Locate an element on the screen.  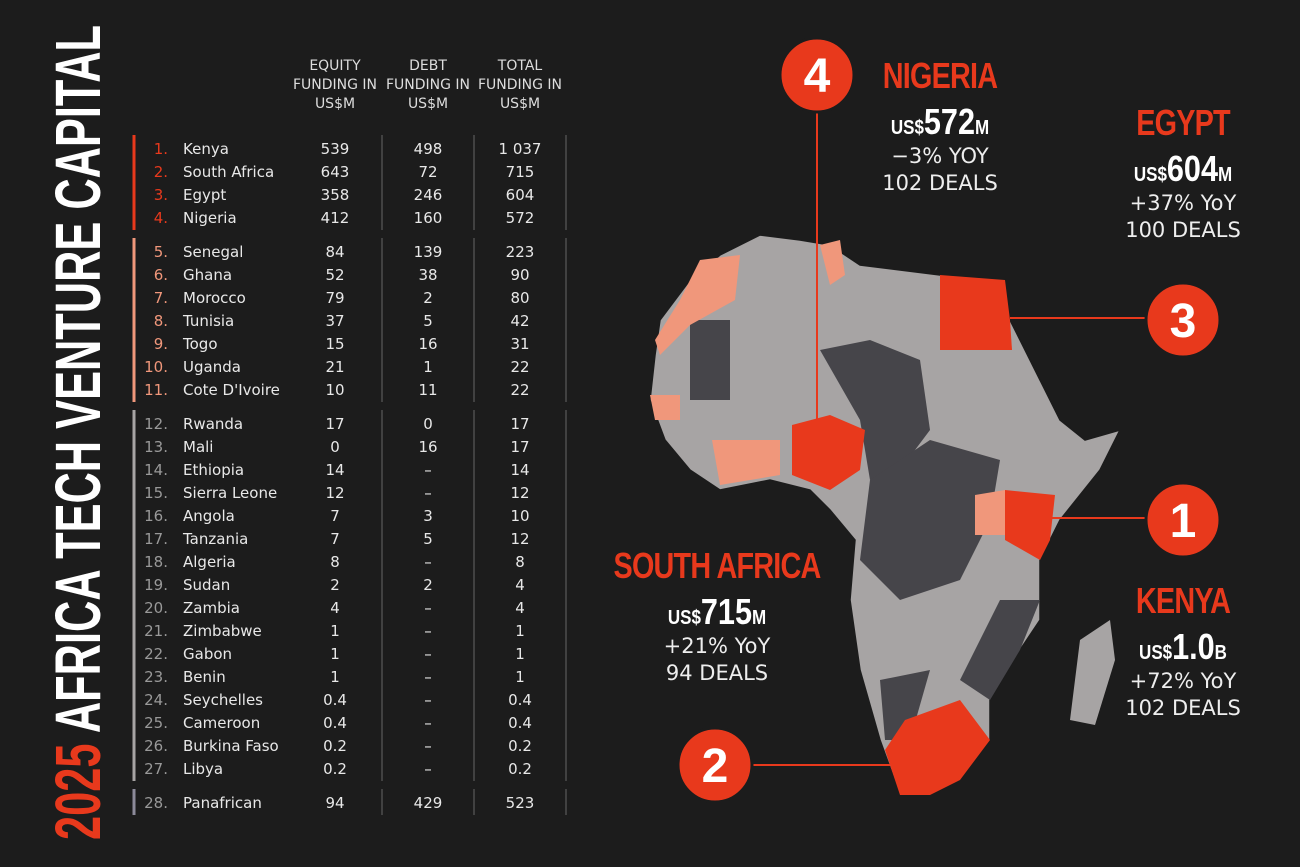
cell-value: 21 is located at coordinates (335, 367).